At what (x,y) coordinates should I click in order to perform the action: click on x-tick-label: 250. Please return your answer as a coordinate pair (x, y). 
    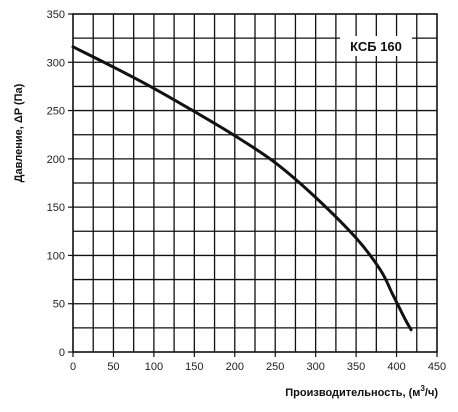
    Looking at the image, I should click on (275, 367).